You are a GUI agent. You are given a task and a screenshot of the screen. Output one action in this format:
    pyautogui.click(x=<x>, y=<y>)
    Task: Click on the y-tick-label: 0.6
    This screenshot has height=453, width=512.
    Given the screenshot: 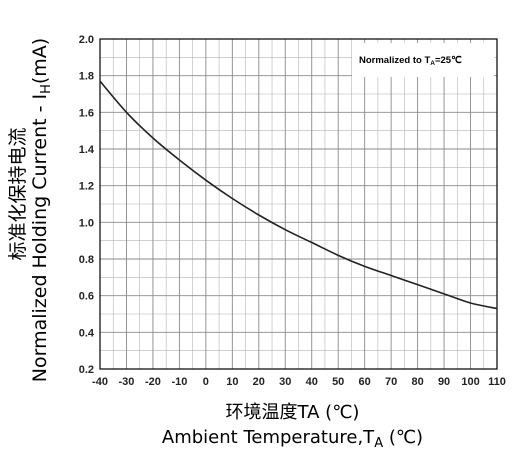 What is the action you would take?
    pyautogui.click(x=86, y=297)
    